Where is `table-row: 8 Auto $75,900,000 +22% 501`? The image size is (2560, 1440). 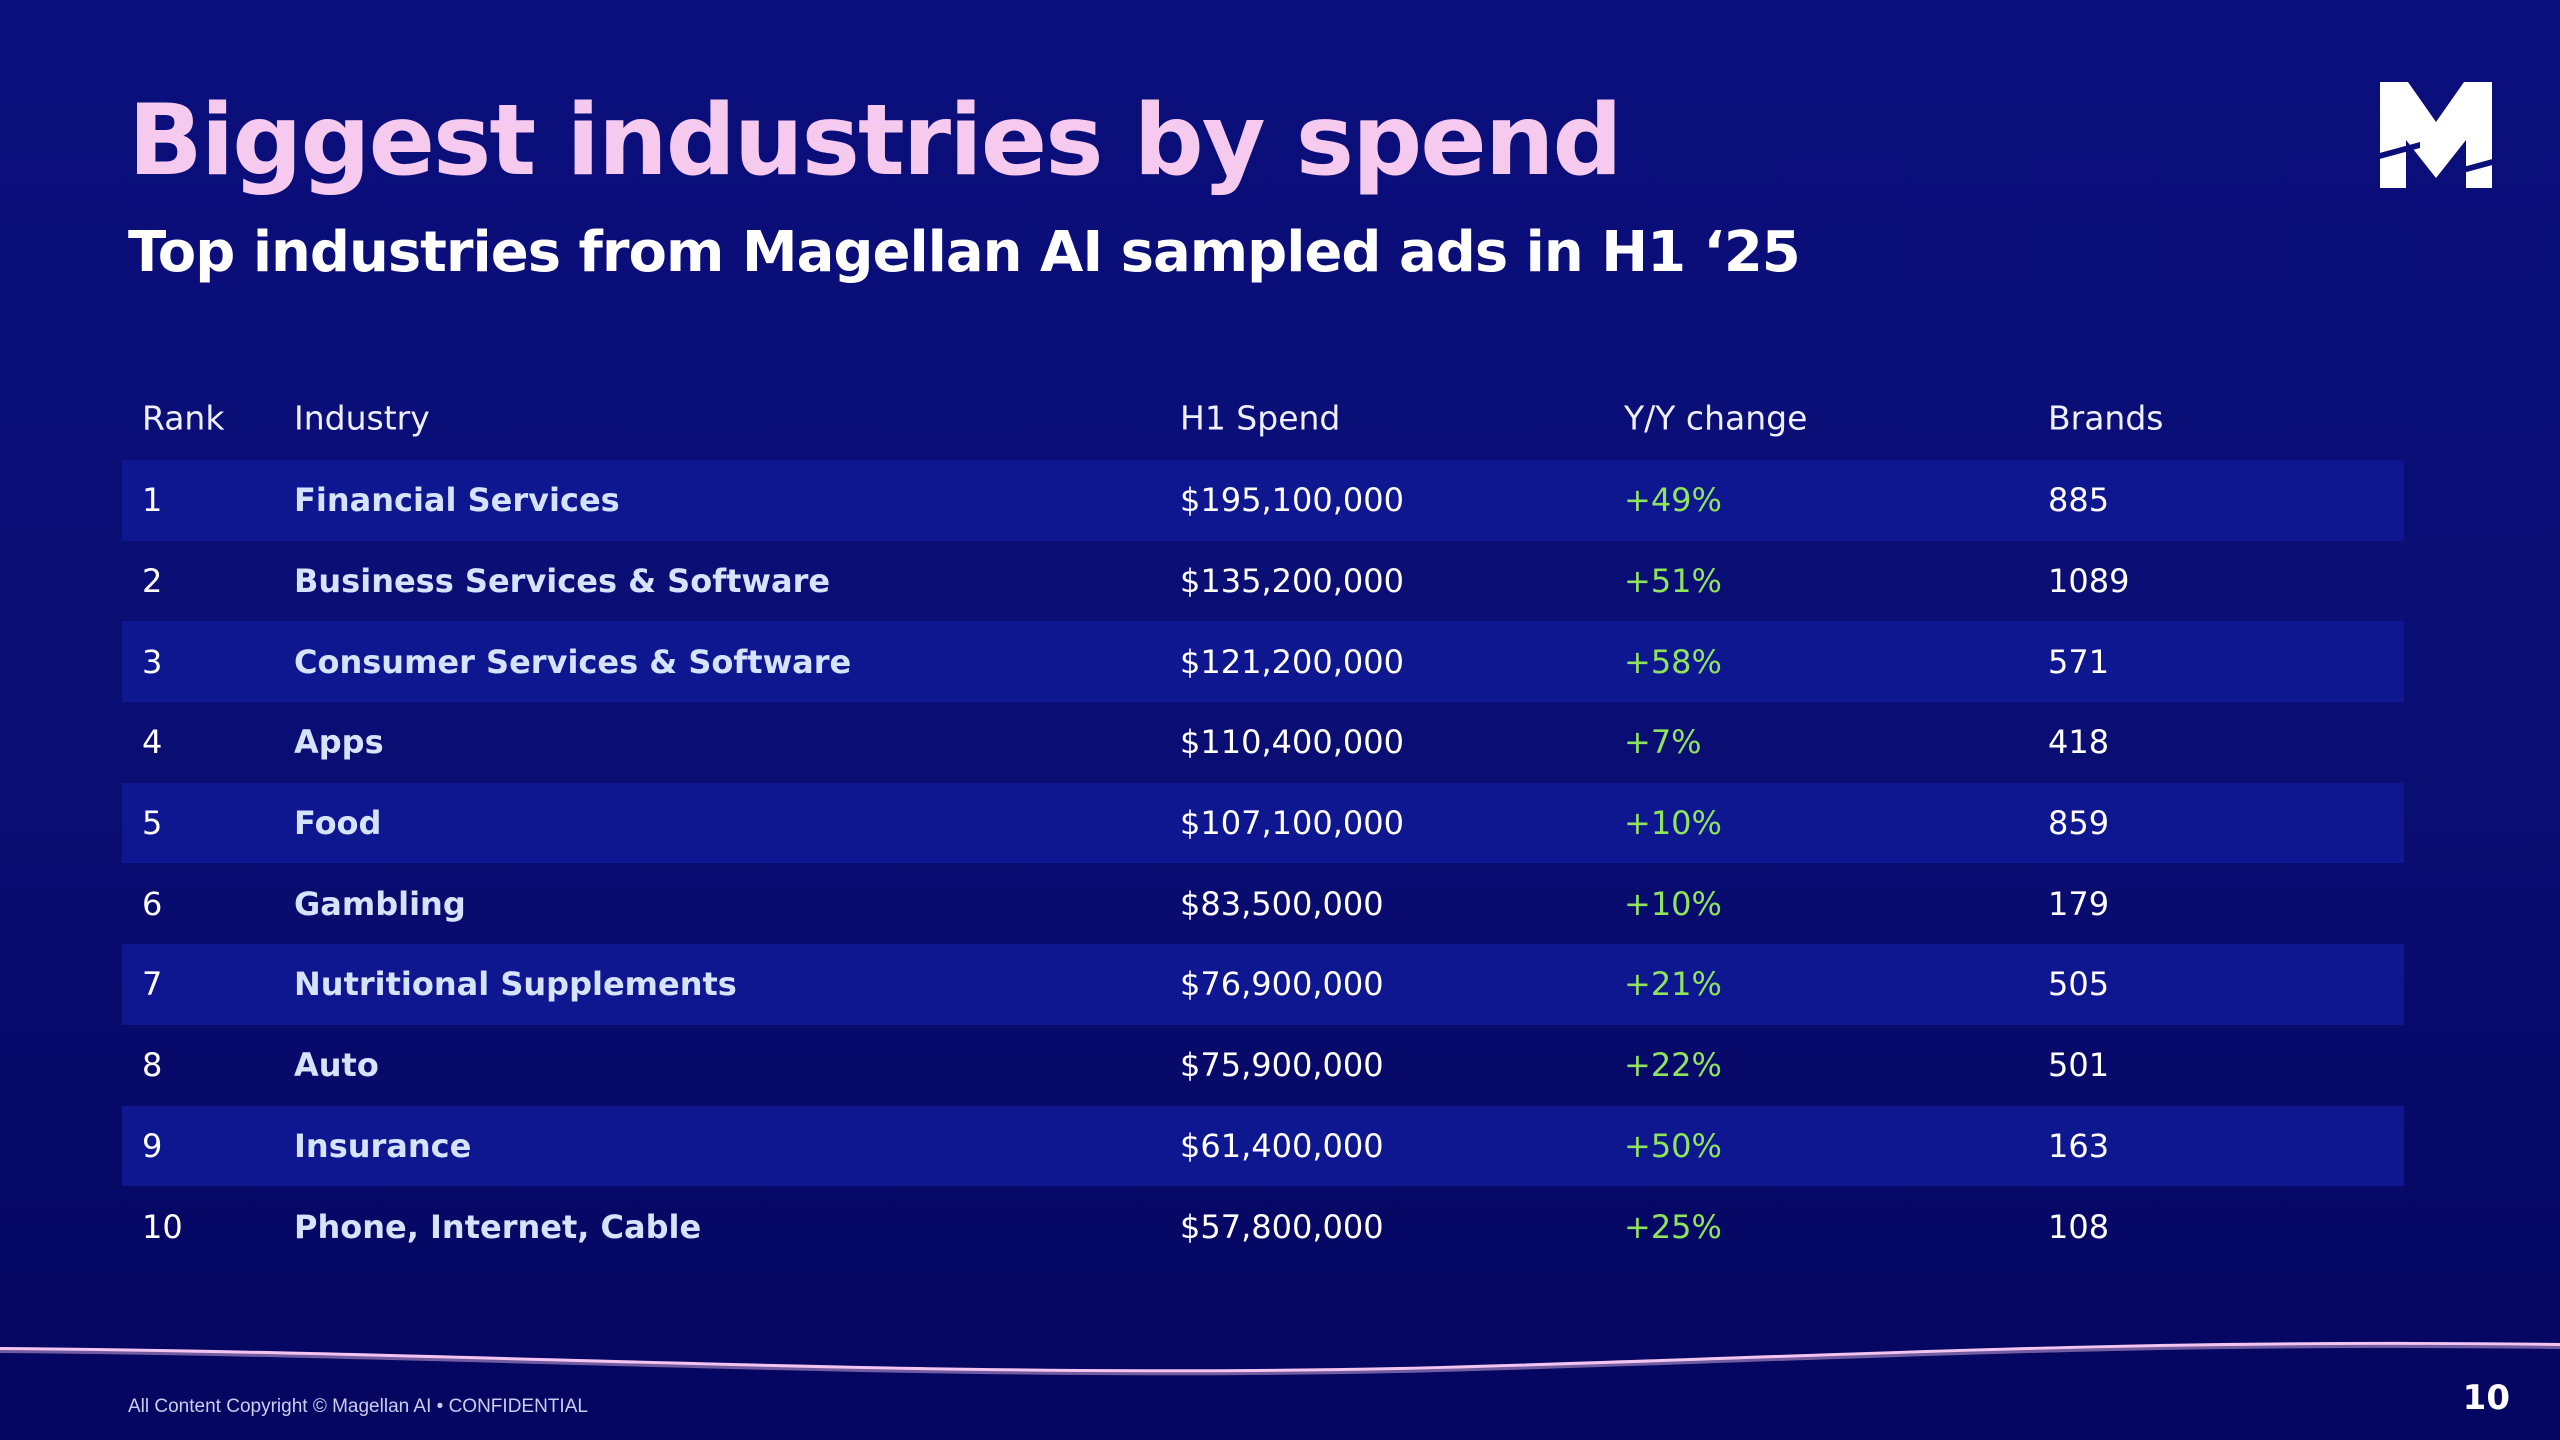 table-row: 8 Auto $75,900,000 +22% 501 is located at coordinates (1263, 1065).